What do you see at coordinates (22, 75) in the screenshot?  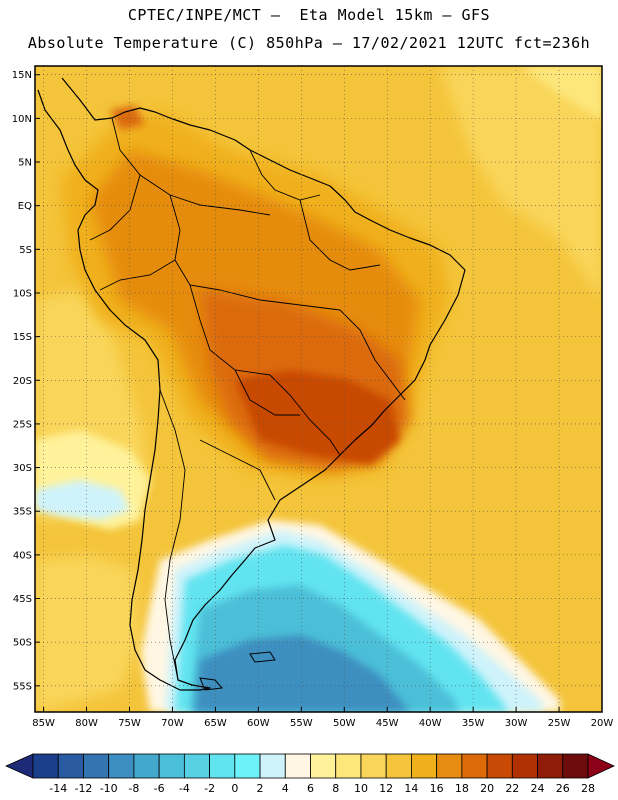 I see `lat-label: 15N` at bounding box center [22, 75].